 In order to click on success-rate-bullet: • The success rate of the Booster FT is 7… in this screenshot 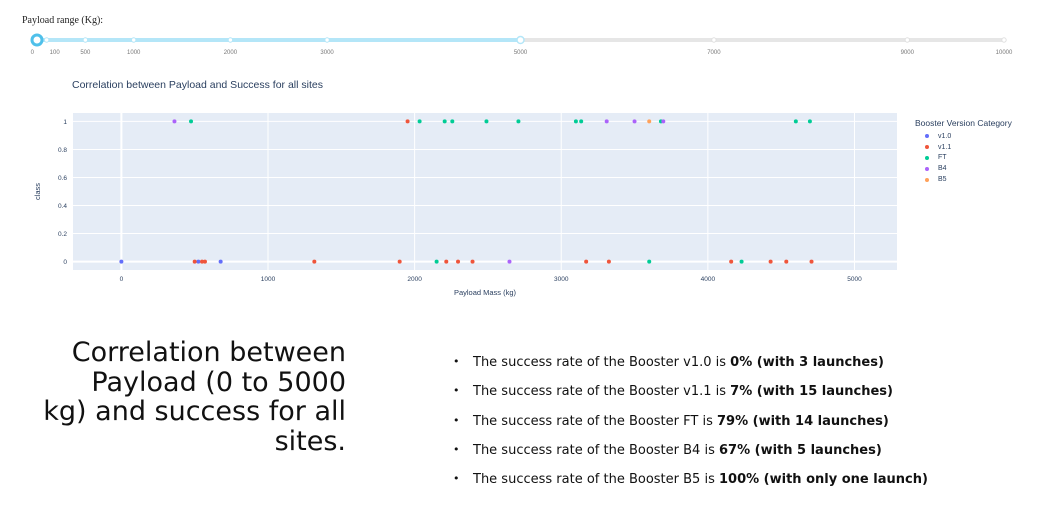, I will do `click(690, 428)`.